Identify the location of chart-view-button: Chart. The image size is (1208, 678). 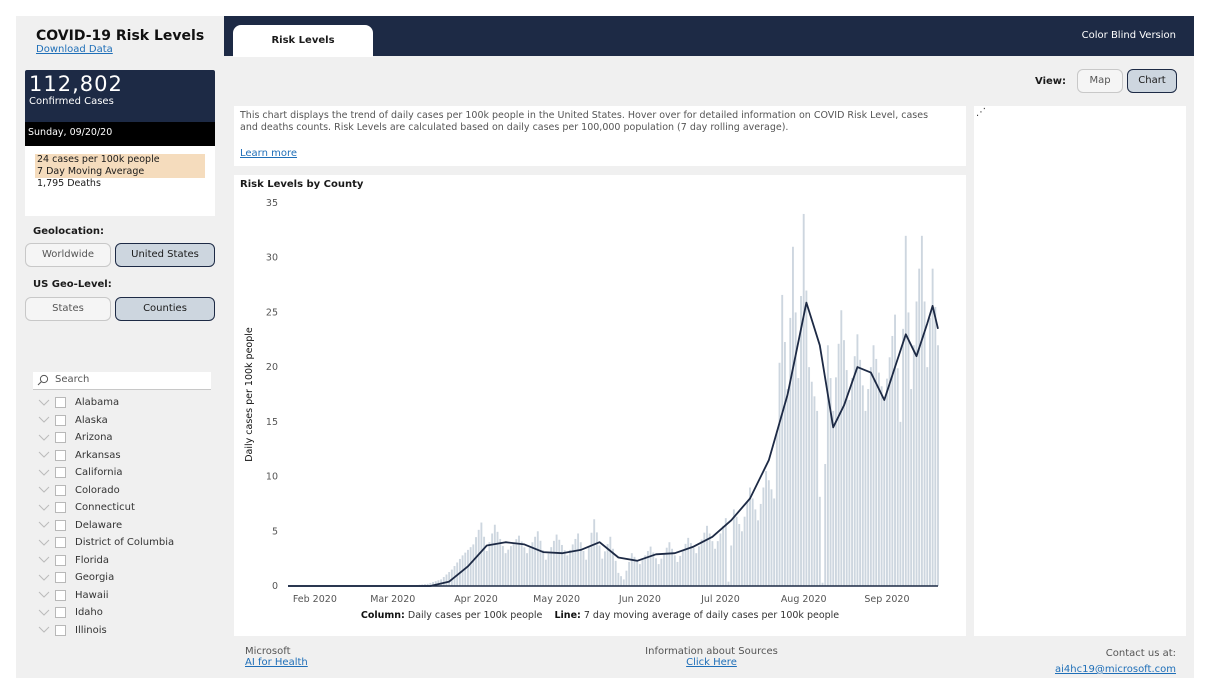
(1152, 81).